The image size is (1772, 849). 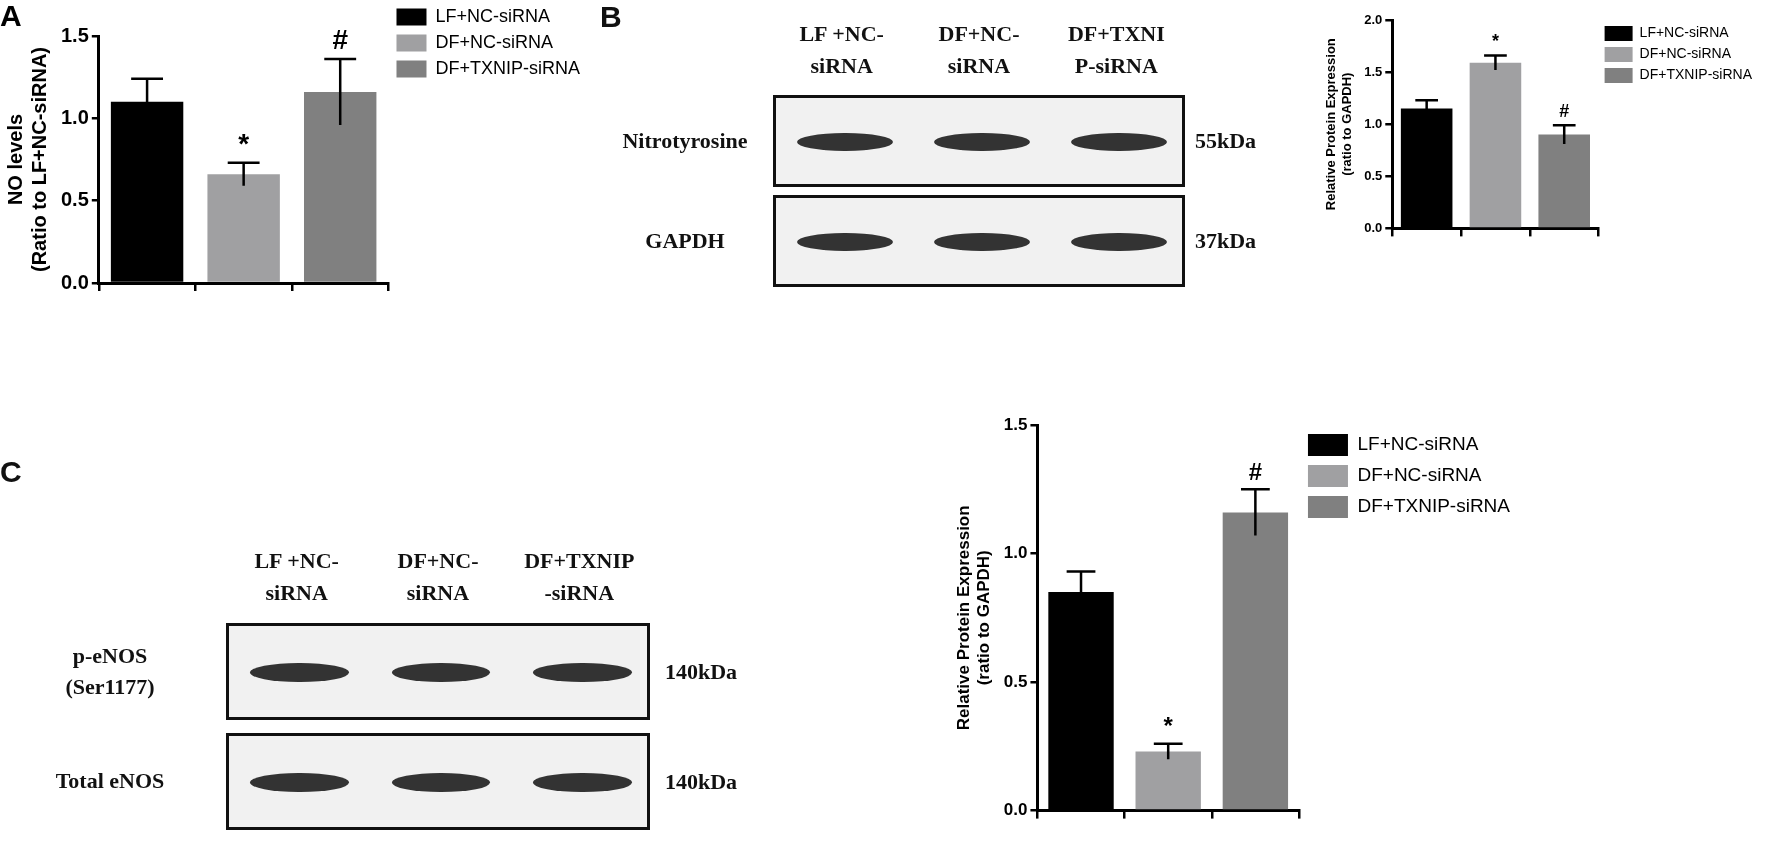 What do you see at coordinates (611, 17) in the screenshot?
I see `text: B` at bounding box center [611, 17].